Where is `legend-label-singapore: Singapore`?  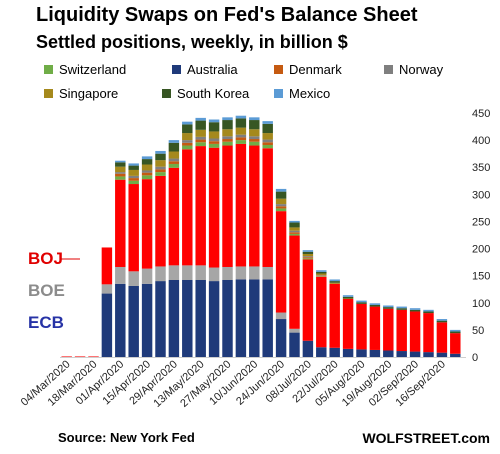
legend-label-singapore: Singapore is located at coordinates (89, 93).